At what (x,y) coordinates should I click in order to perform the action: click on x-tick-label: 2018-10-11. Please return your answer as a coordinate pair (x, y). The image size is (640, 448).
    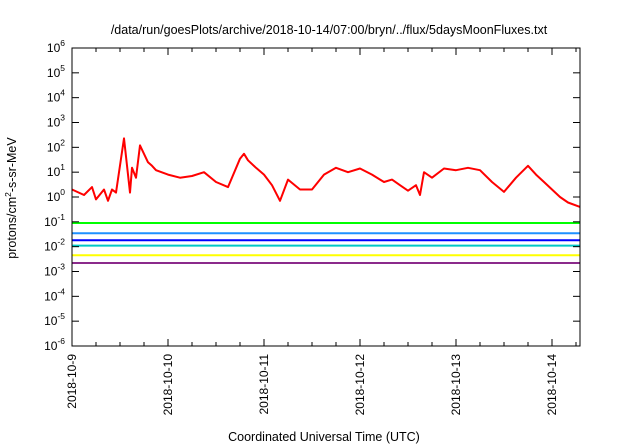
    Looking at the image, I should click on (264, 384).